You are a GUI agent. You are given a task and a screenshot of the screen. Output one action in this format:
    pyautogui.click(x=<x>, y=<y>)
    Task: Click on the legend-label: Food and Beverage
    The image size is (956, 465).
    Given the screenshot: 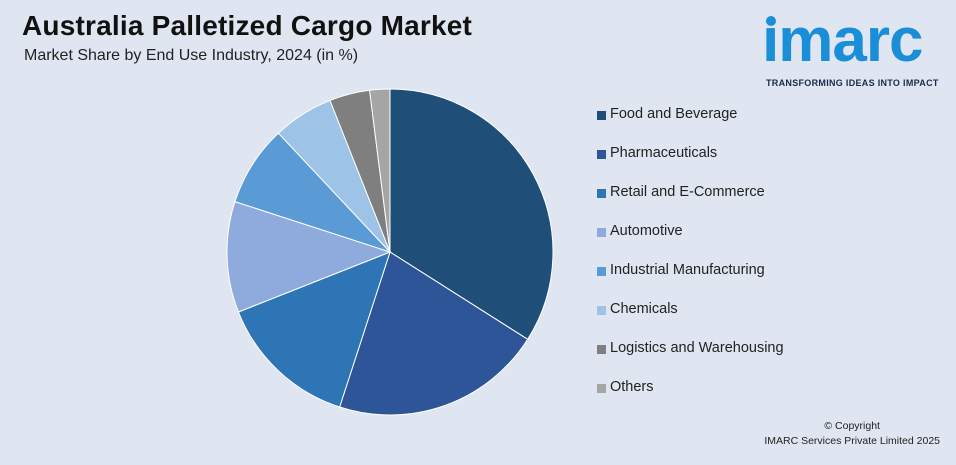 What is the action you would take?
    pyautogui.click(x=674, y=114)
    